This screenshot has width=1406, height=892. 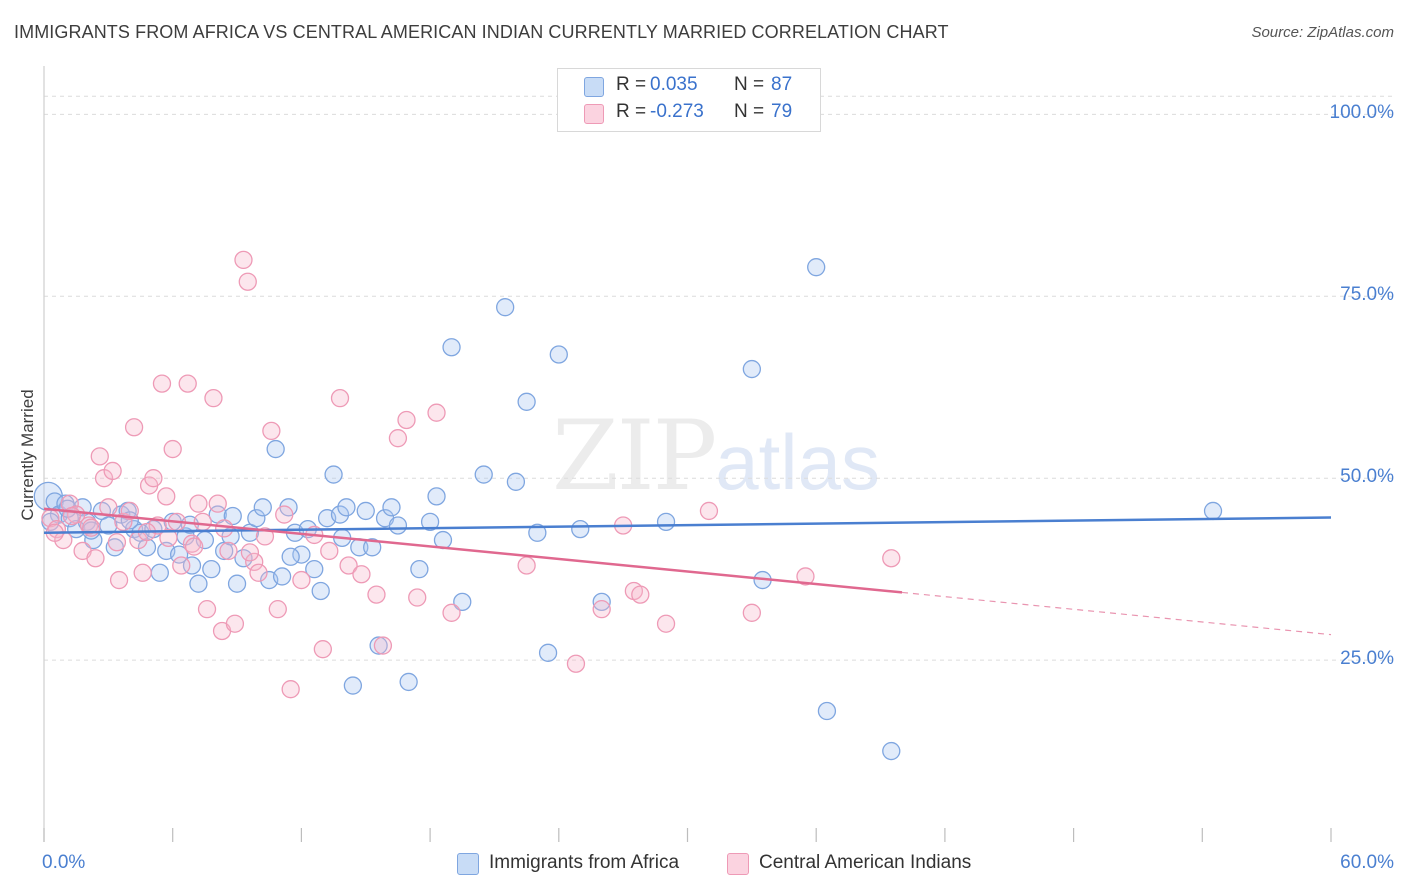 I want to click on x-tick-label-max: 60.0%, so click(x=1367, y=862).